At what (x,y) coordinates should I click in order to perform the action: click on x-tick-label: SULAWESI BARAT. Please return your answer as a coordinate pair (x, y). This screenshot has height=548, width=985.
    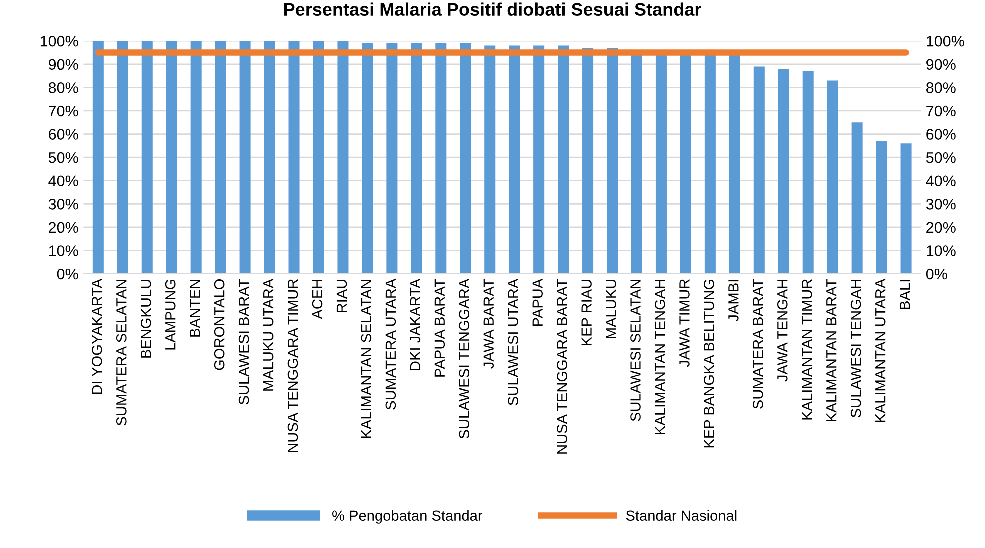
    Looking at the image, I should click on (244, 342).